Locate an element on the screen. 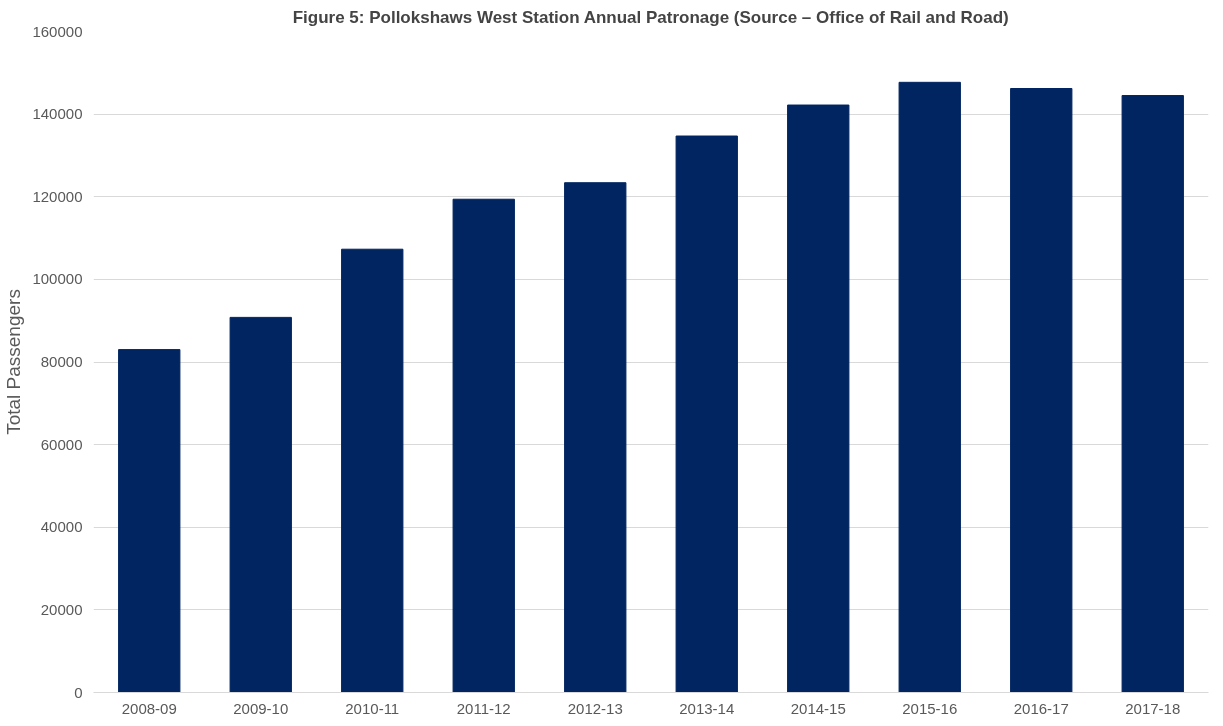  x-tick-label: 2016-17 is located at coordinates (1041, 708).